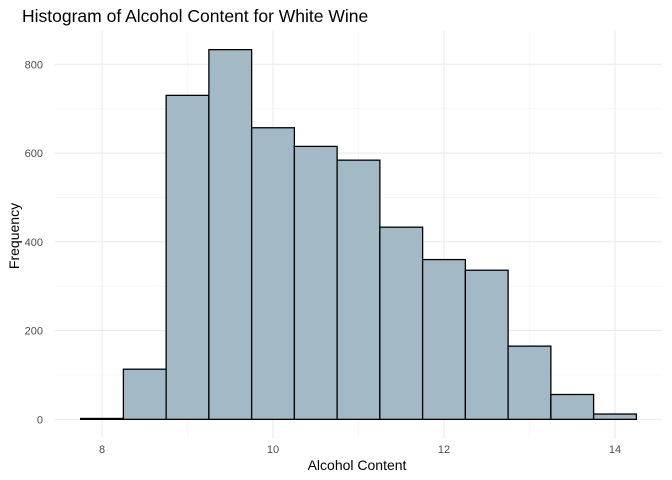 This screenshot has width=672, height=480. What do you see at coordinates (14, 236) in the screenshot?
I see `y-axis-title: Frequency` at bounding box center [14, 236].